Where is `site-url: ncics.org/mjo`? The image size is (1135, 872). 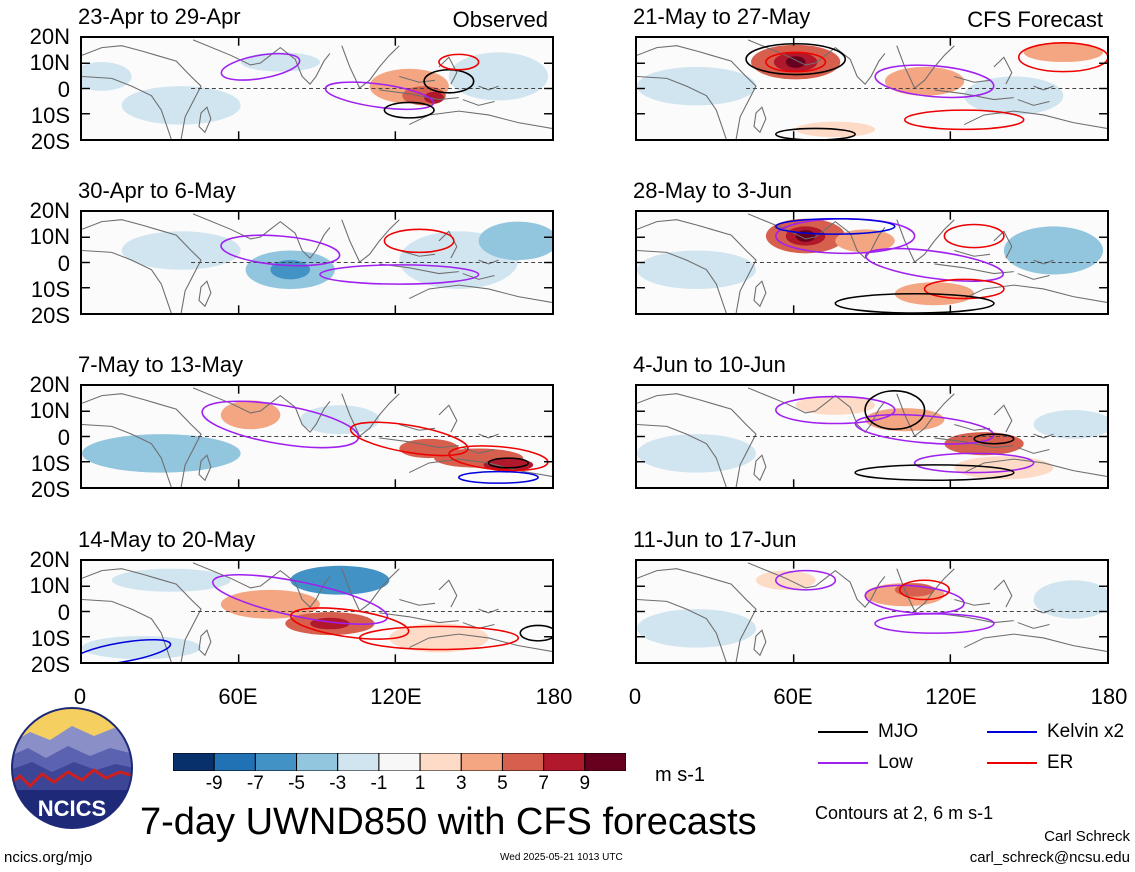
site-url: ncics.org/mjo is located at coordinates (48, 857).